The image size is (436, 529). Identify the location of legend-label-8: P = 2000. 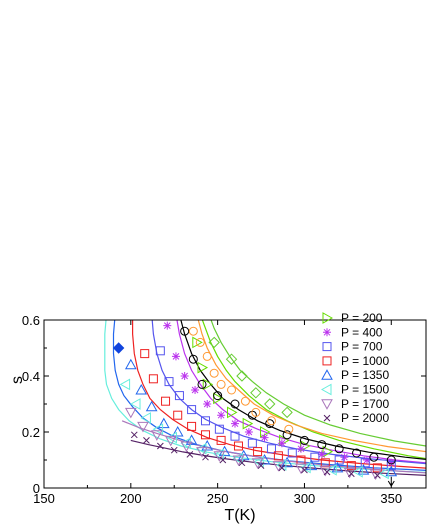
(365, 418).